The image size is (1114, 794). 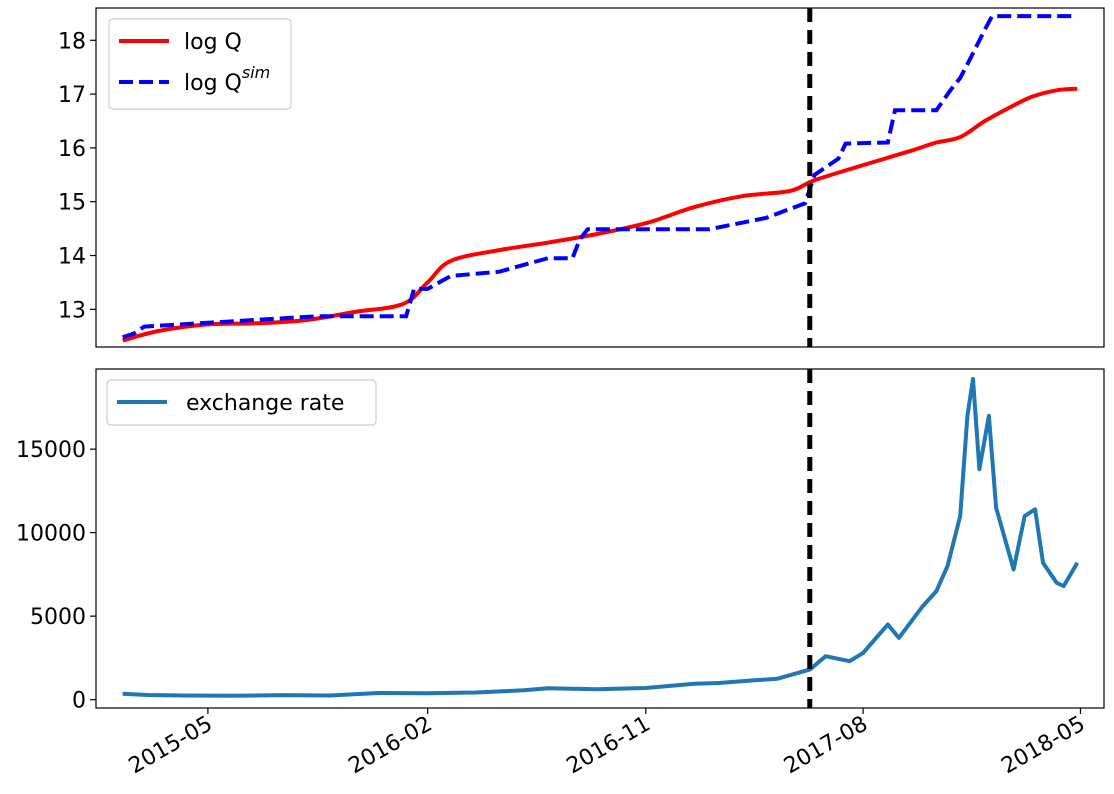 What do you see at coordinates (77, 176) in the screenshot?
I see `top-yticks: 13 14 15 16 17 18` at bounding box center [77, 176].